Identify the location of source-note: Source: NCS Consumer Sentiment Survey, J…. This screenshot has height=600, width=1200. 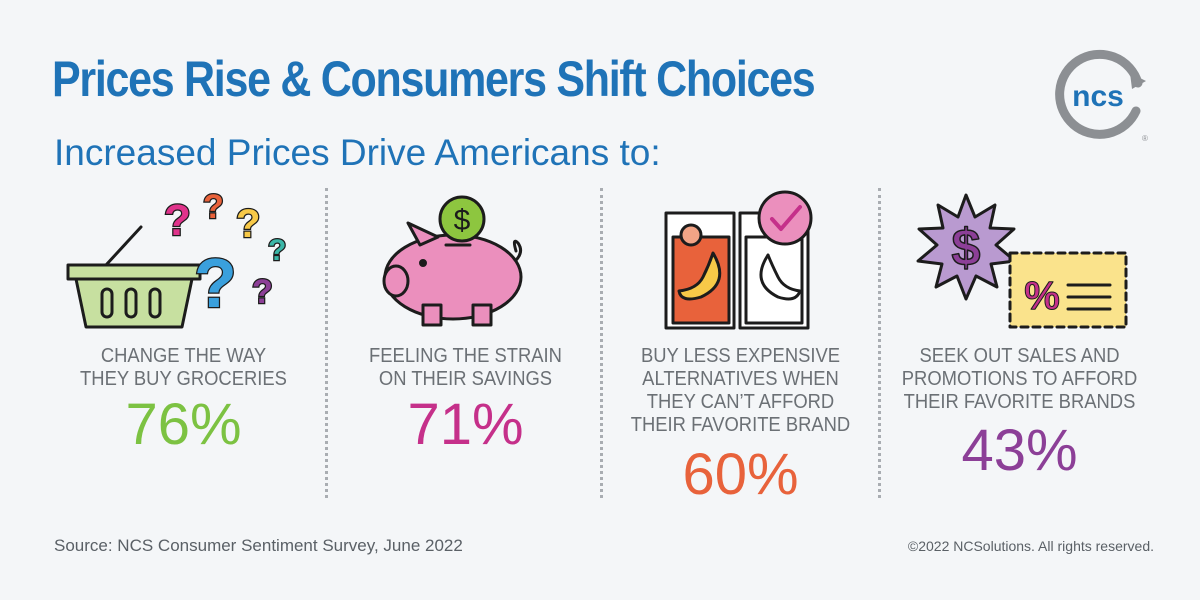
(258, 545).